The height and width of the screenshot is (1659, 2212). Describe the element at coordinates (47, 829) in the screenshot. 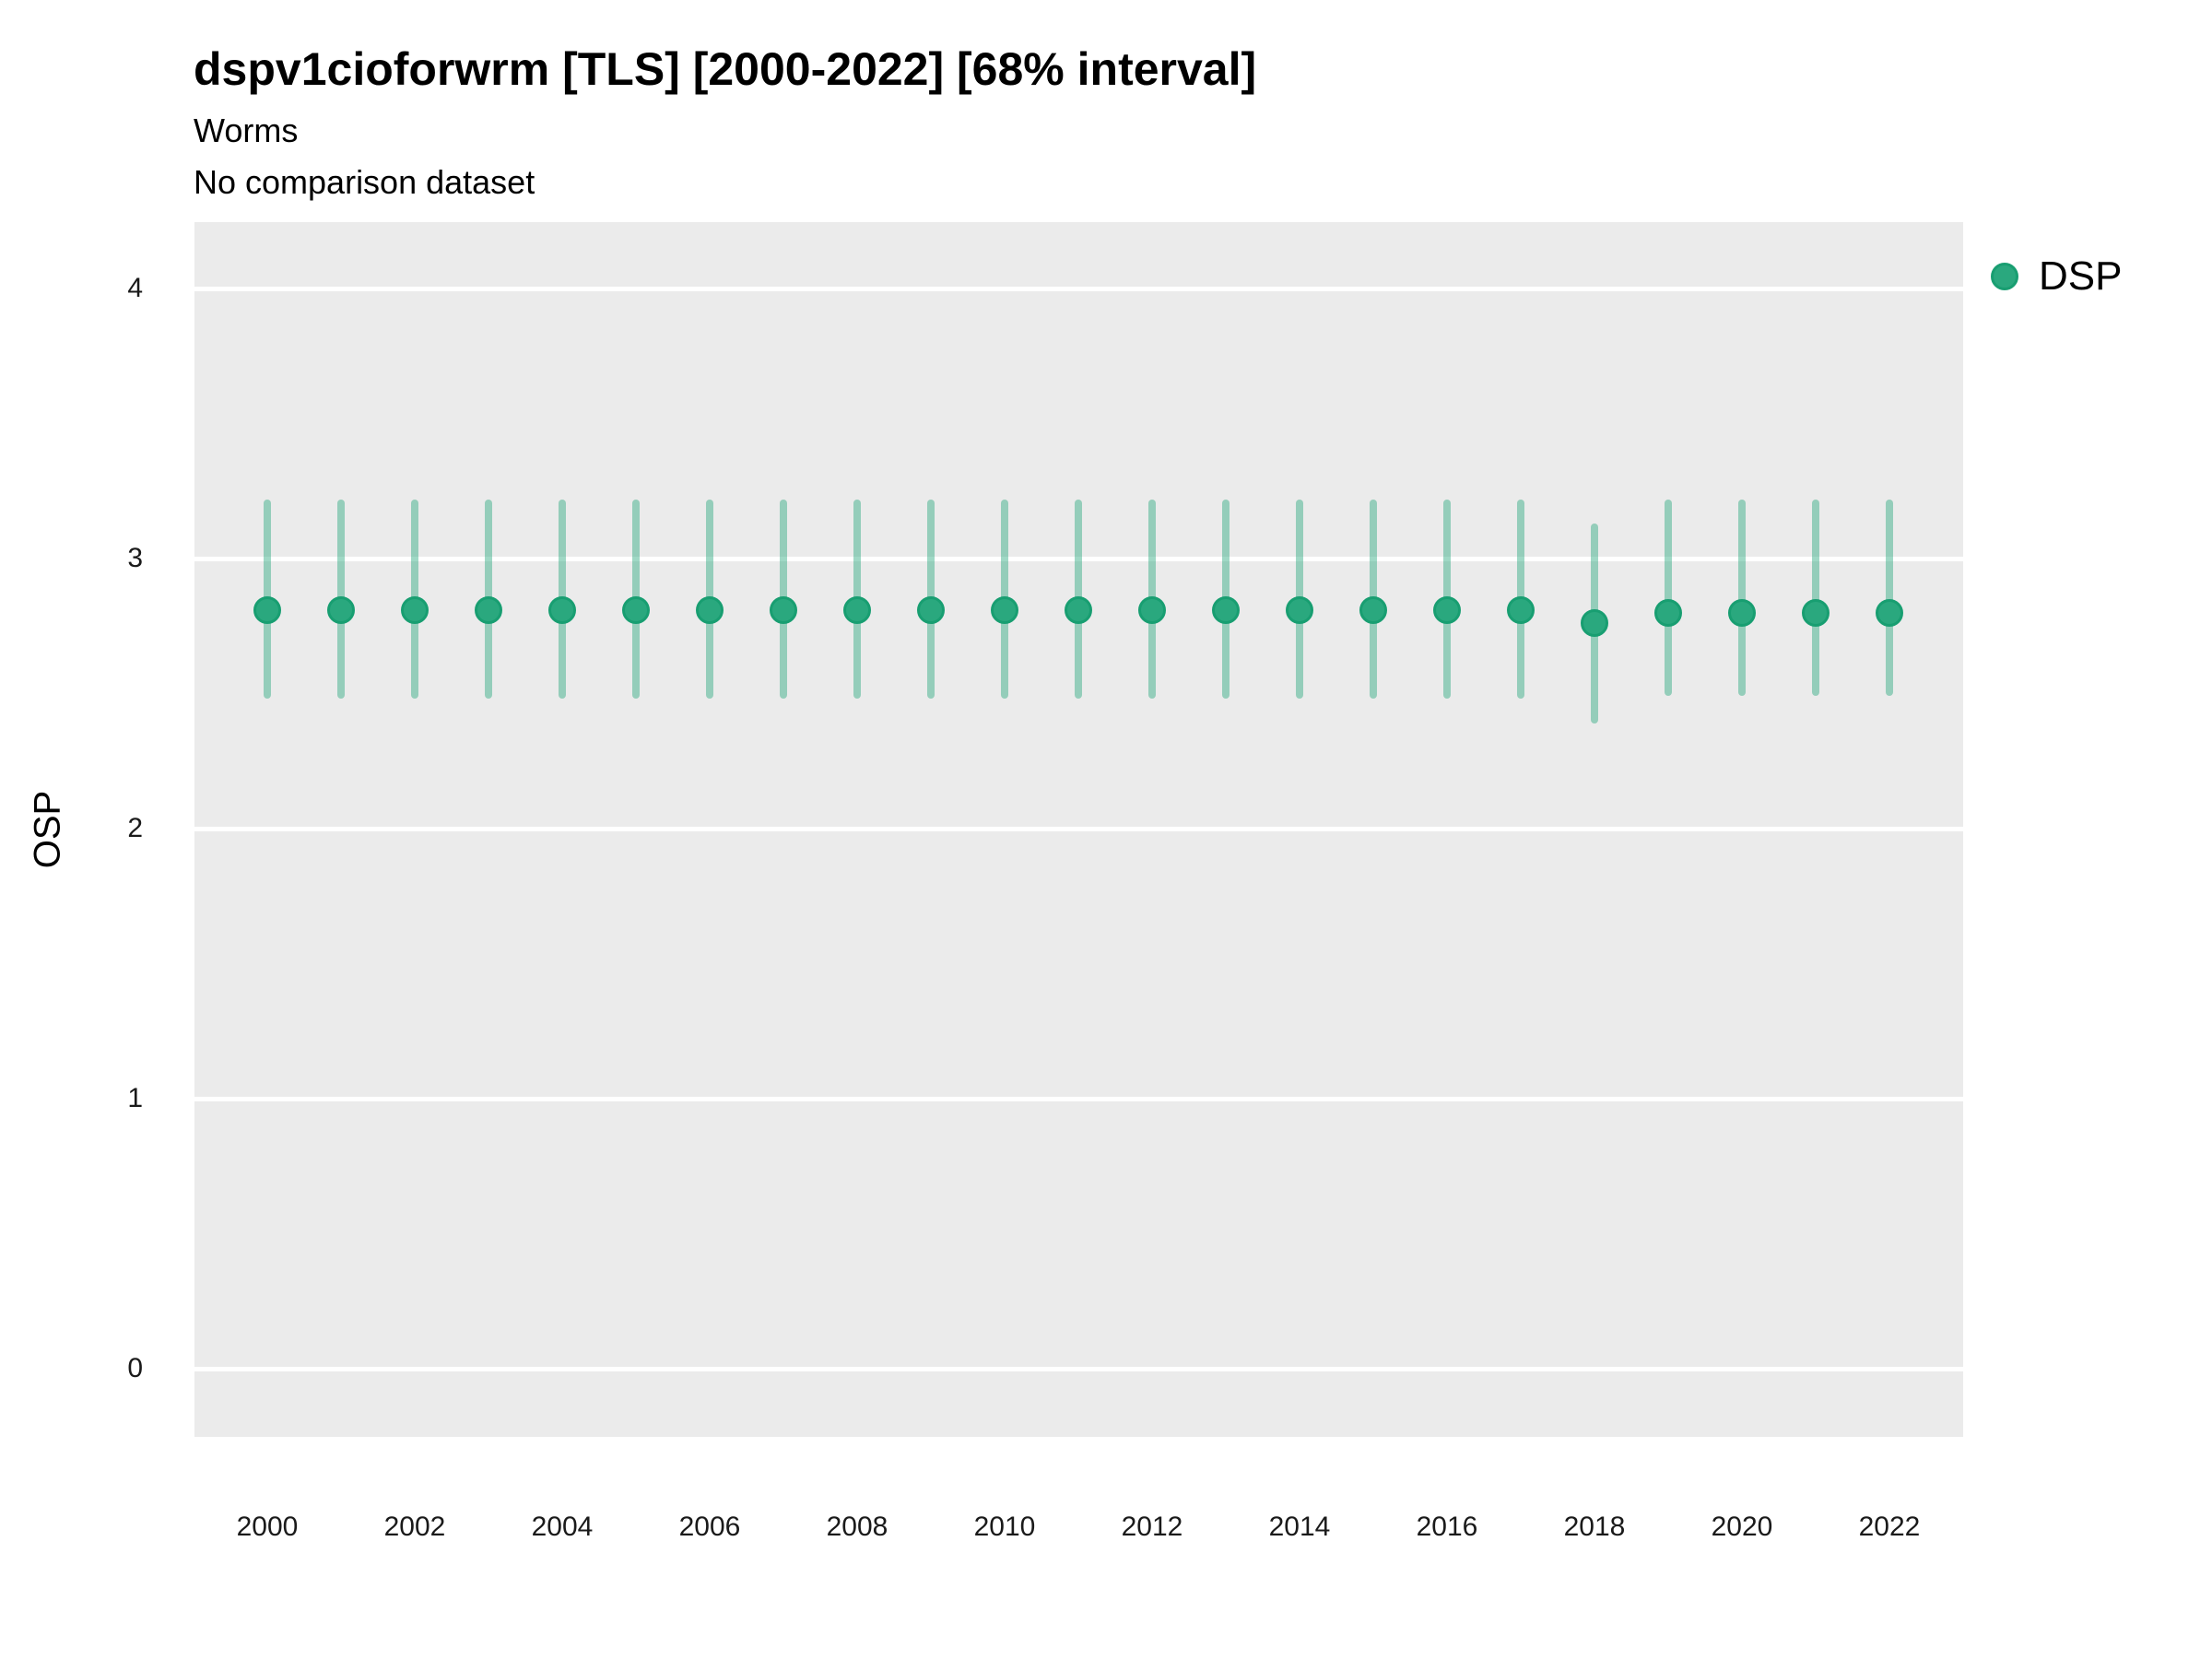

I see `y-axis-title: OSP` at that location.